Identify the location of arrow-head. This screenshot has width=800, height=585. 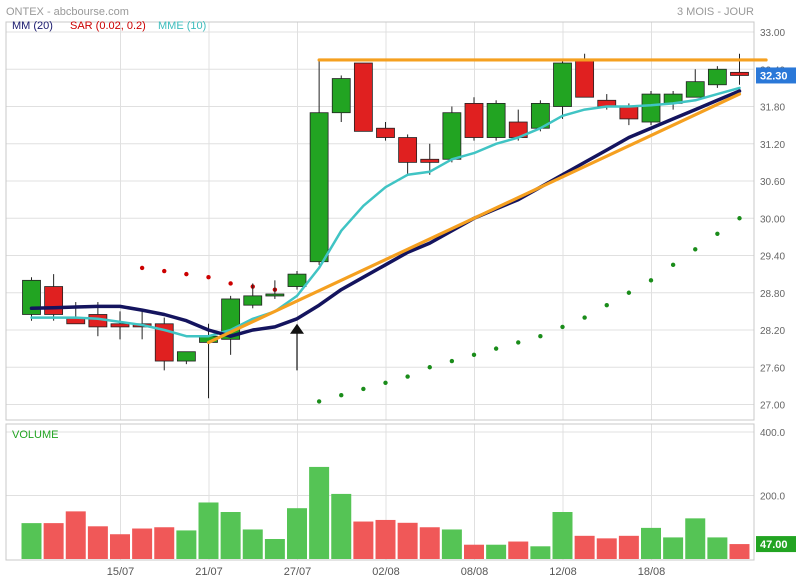
(297, 328).